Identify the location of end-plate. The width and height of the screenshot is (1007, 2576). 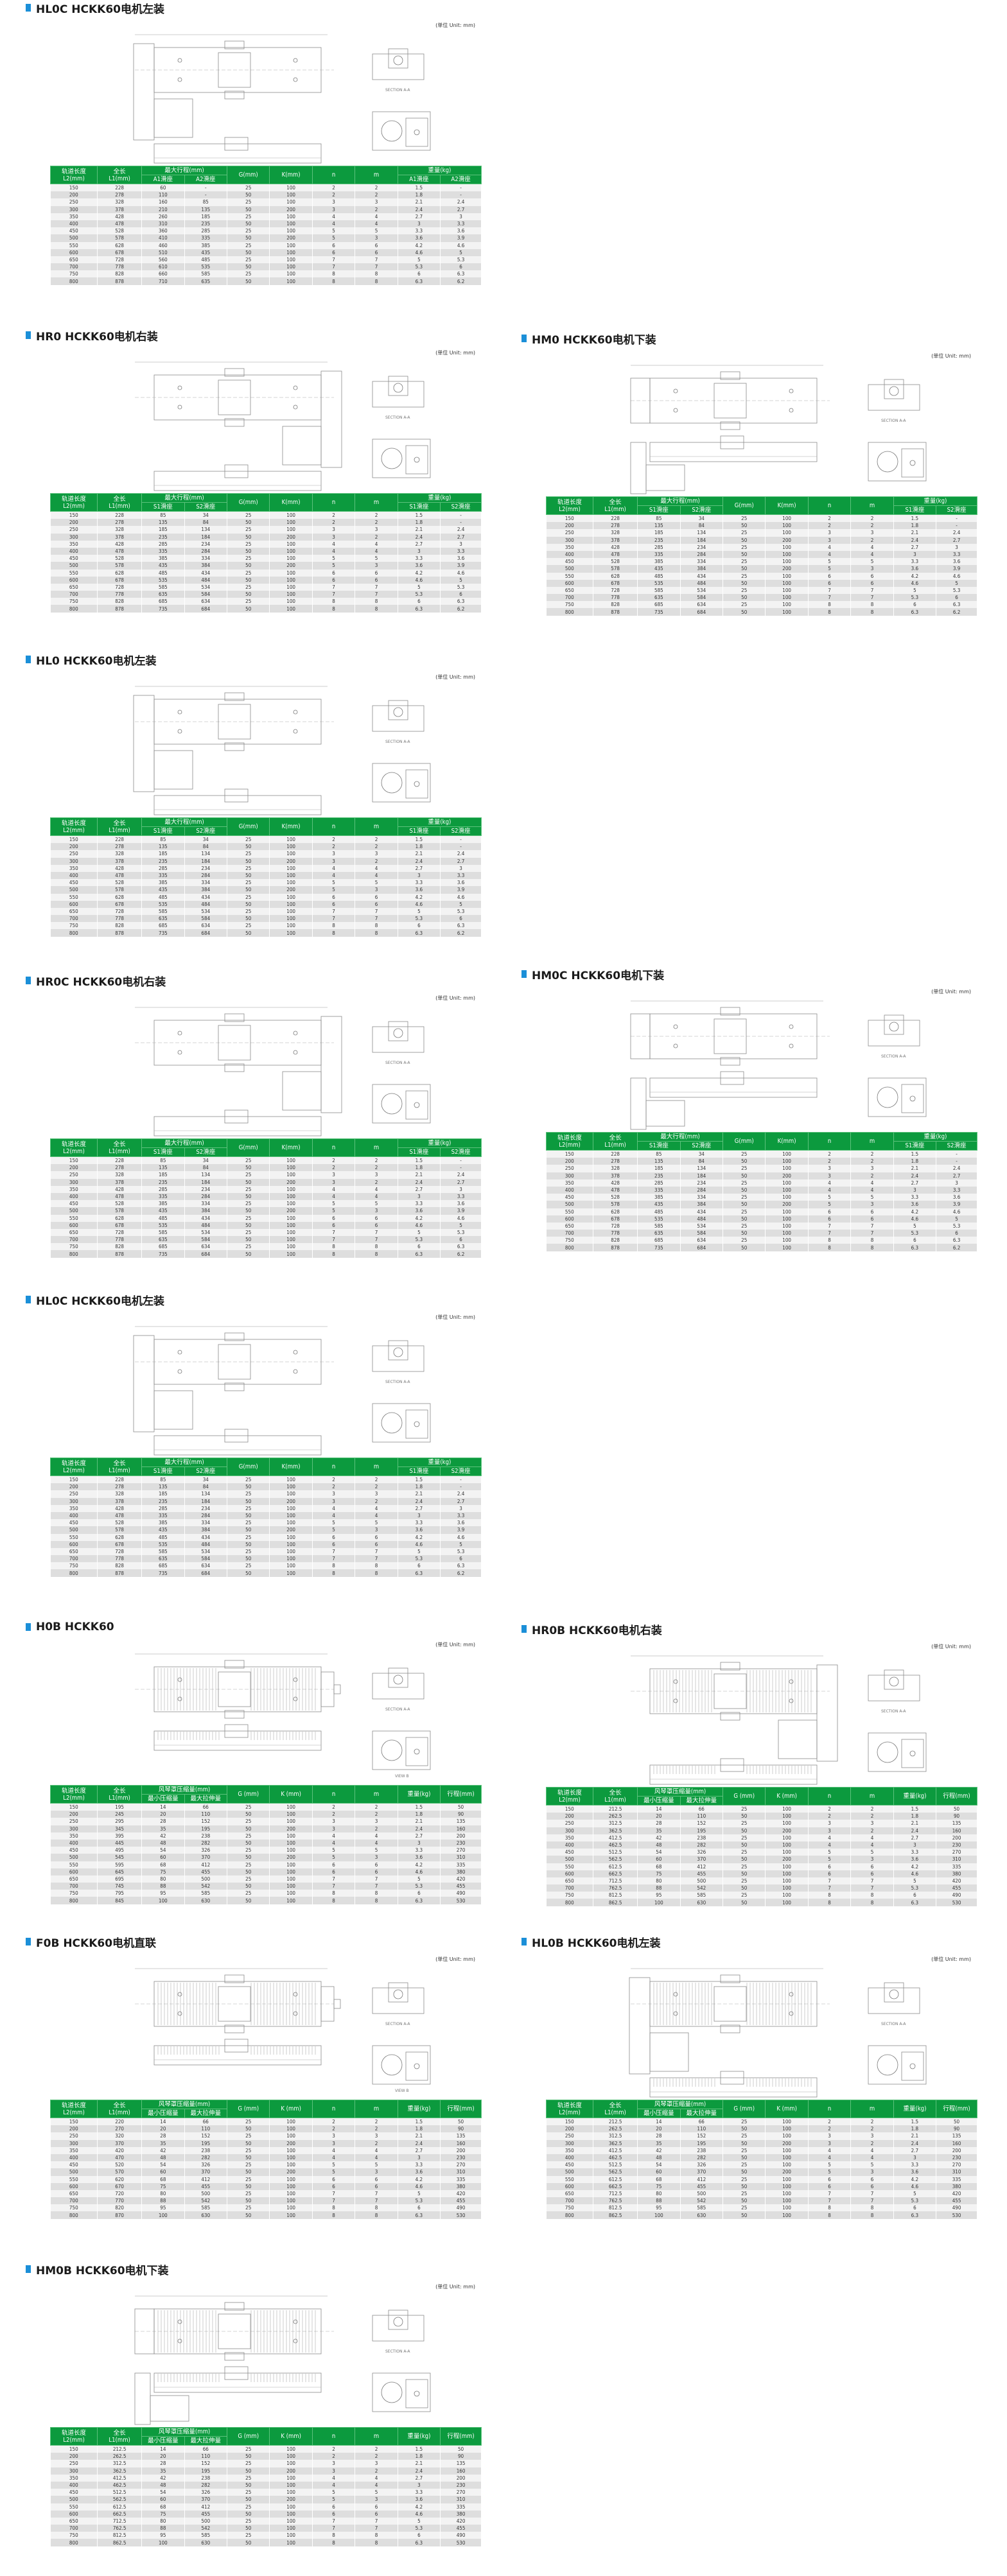
(416, 1105).